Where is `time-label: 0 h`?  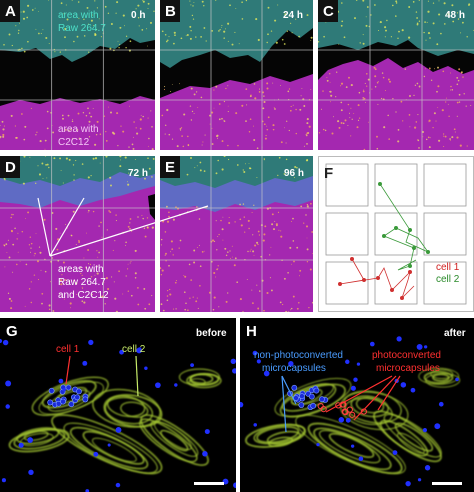
time-label: 0 h is located at coordinates (138, 15).